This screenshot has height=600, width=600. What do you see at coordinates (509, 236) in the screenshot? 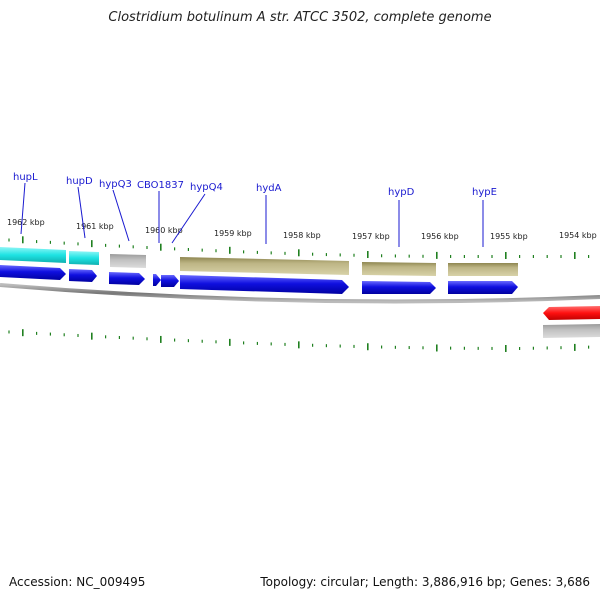
I see `kbp-label-1955: 1955 kbp` at bounding box center [509, 236].